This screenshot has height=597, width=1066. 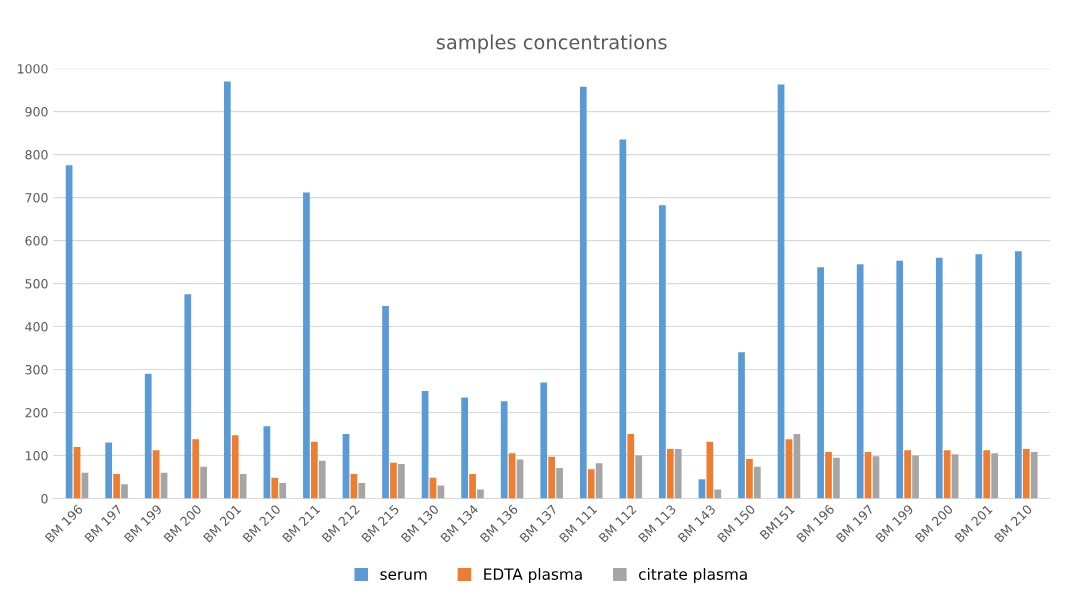 What do you see at coordinates (403, 575) in the screenshot?
I see `legend-label: serum` at bounding box center [403, 575].